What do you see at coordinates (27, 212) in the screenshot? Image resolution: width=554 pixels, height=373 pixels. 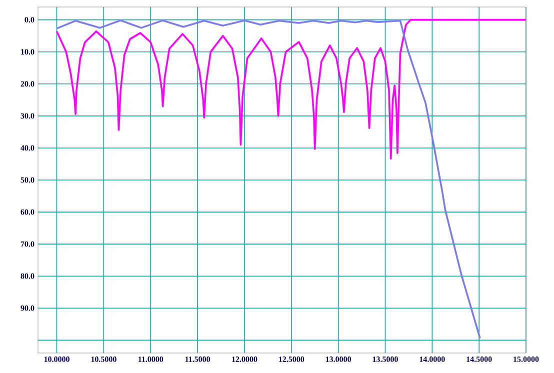 I see `y-tick-label: 60.0` at bounding box center [27, 212].